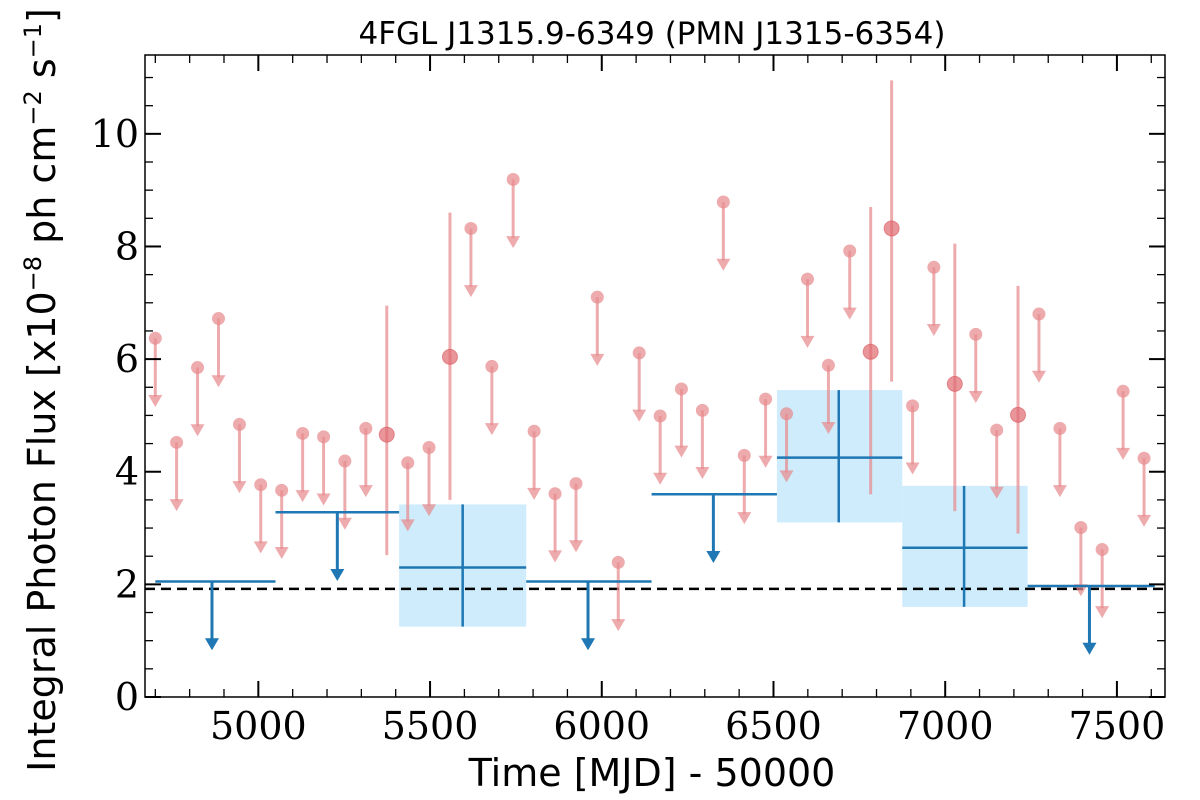  Describe the element at coordinates (1123, 391) in the screenshot. I see `short-bin-46-point` at that location.